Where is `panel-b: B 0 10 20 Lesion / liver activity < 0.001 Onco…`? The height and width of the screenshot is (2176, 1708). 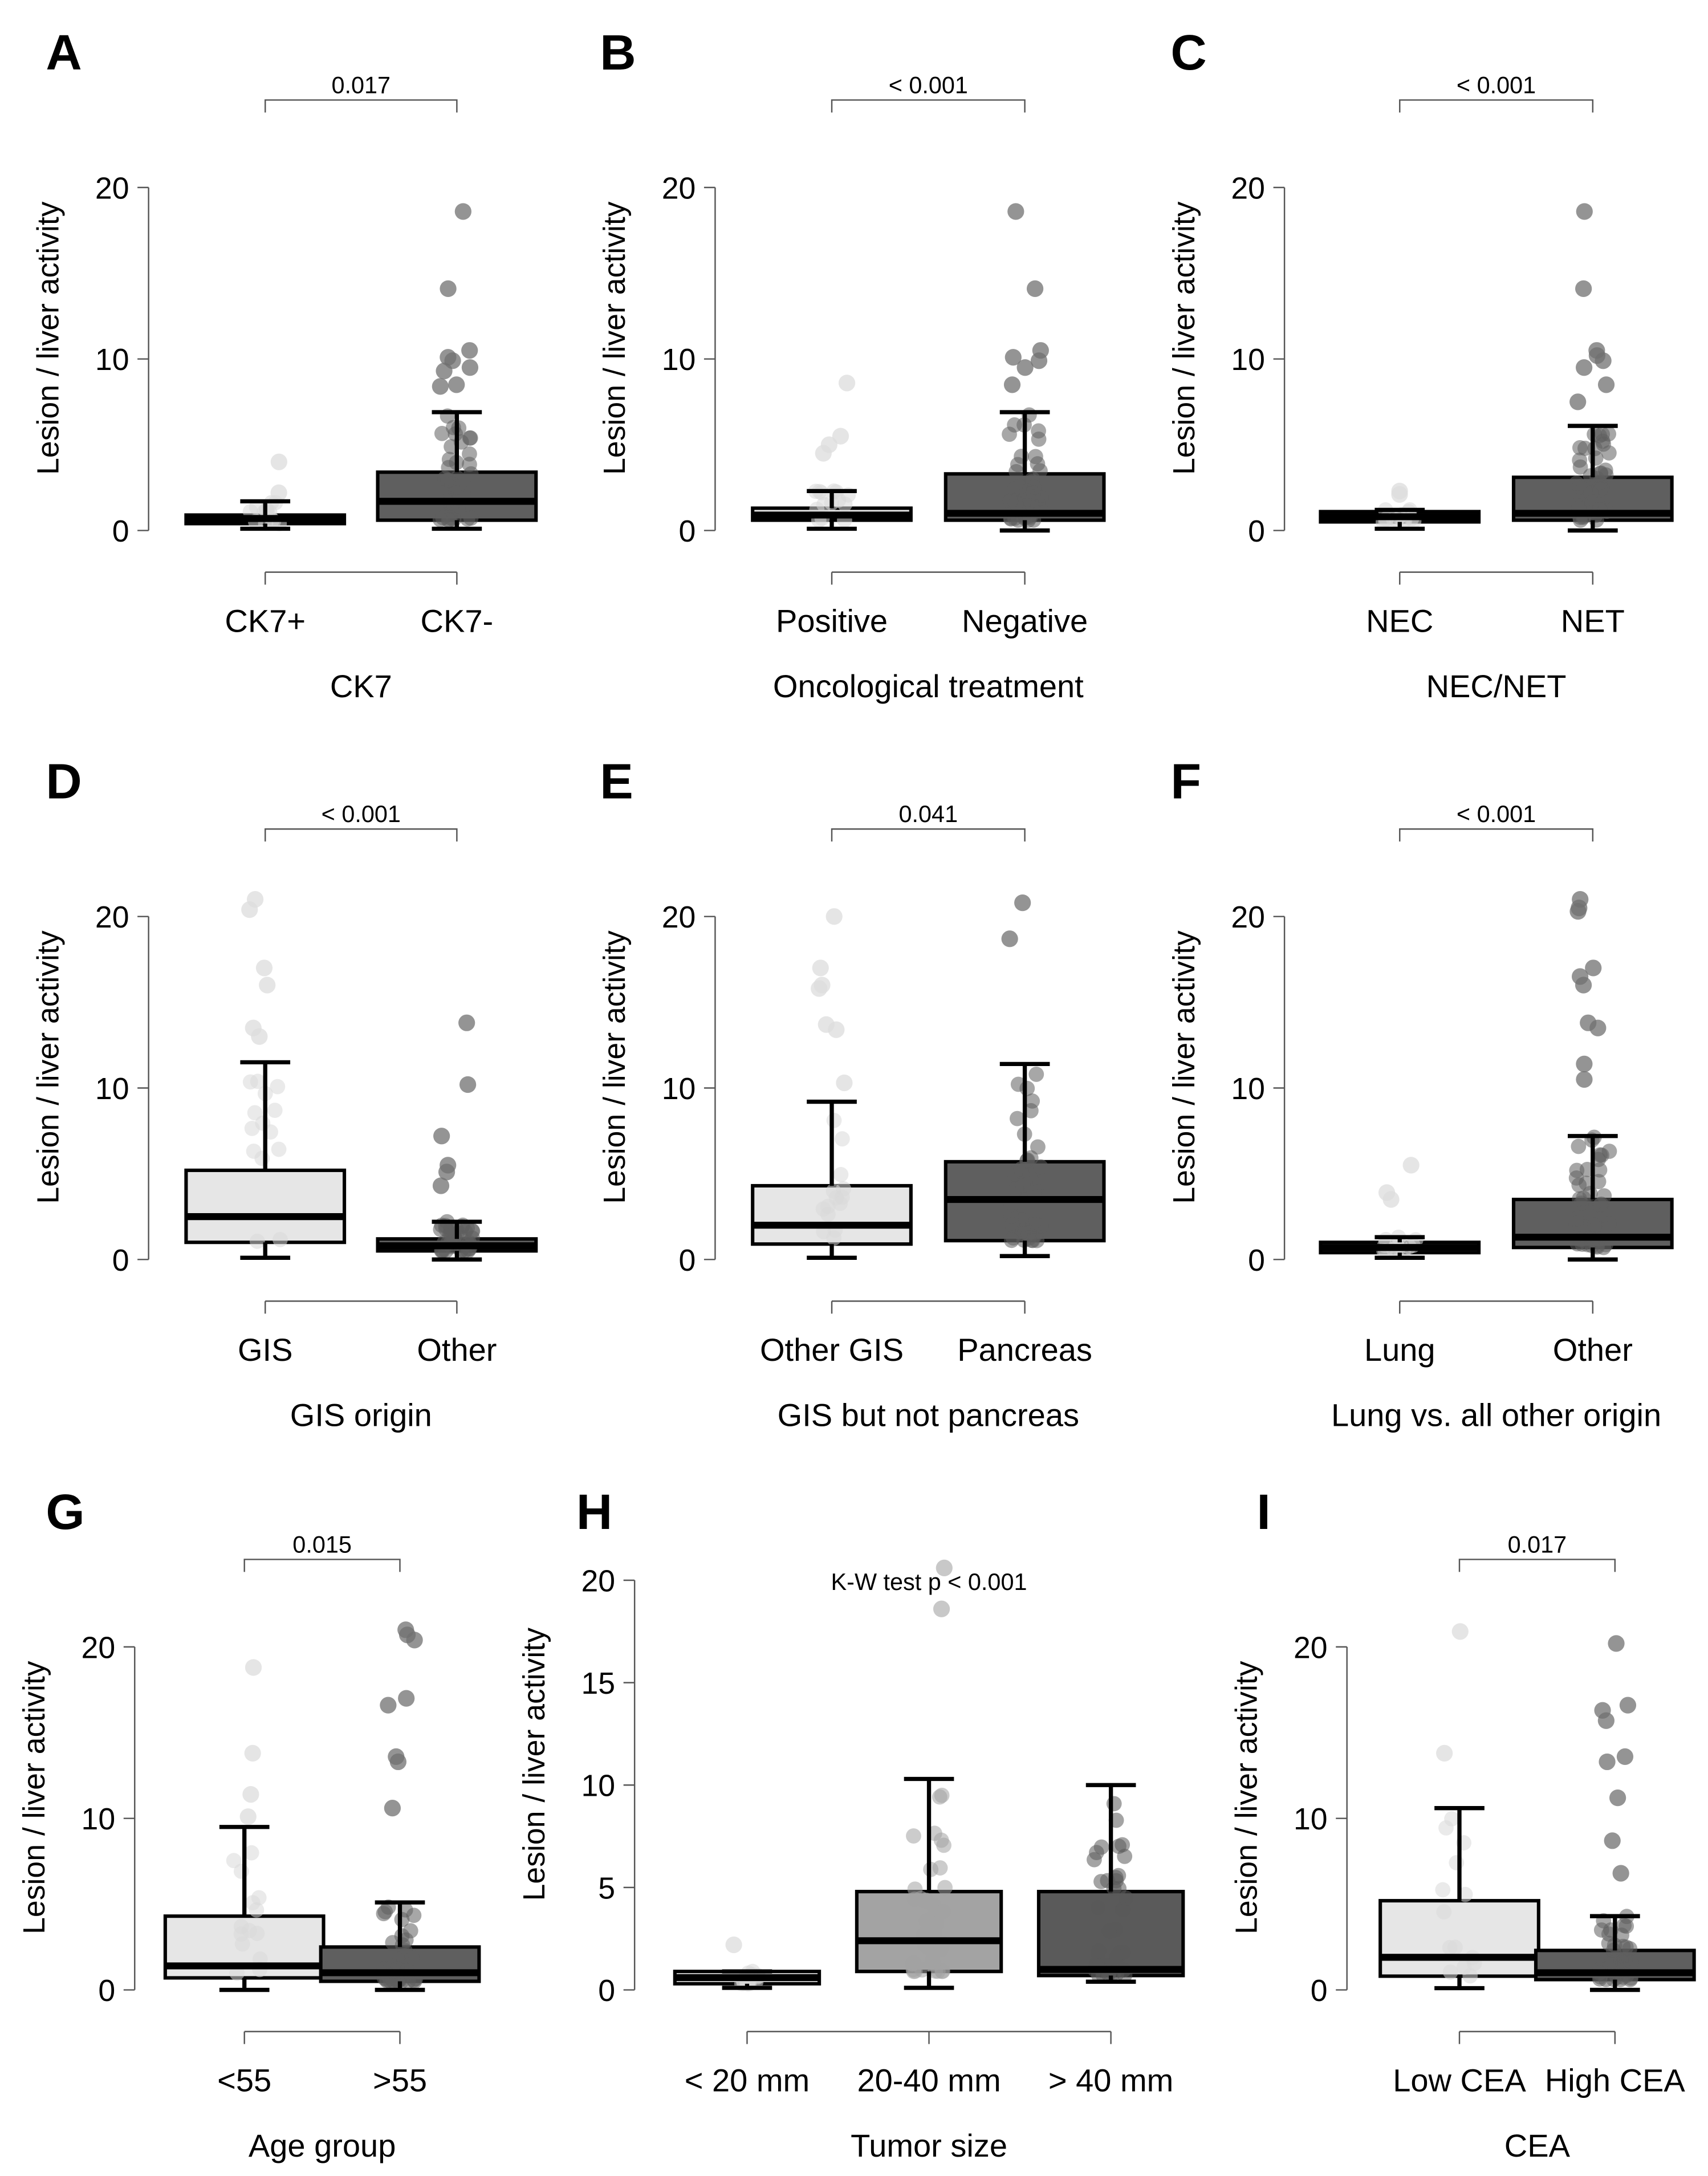
panel-b: B 0 10 20 Lesion / liver activity < 0.001 Onco… is located at coordinates (851, 365).